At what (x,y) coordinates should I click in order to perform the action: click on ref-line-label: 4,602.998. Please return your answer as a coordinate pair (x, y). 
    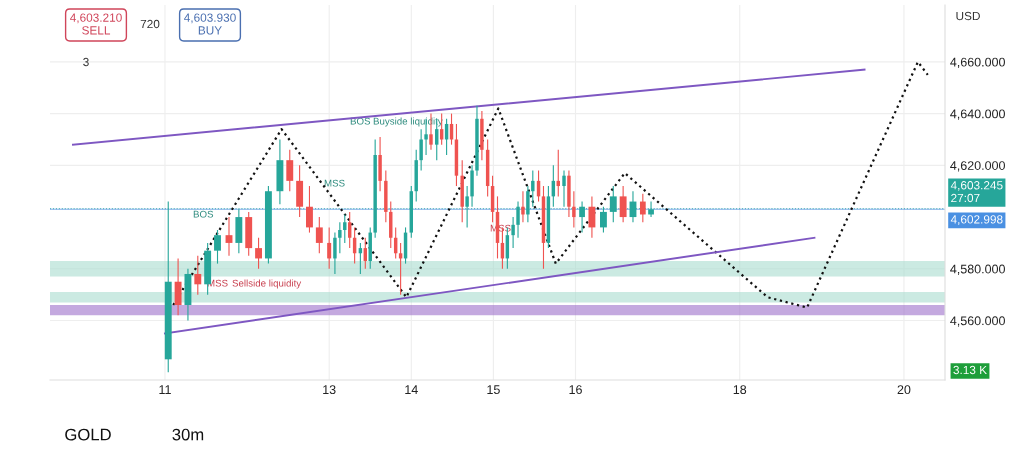
    Looking at the image, I should click on (976, 220).